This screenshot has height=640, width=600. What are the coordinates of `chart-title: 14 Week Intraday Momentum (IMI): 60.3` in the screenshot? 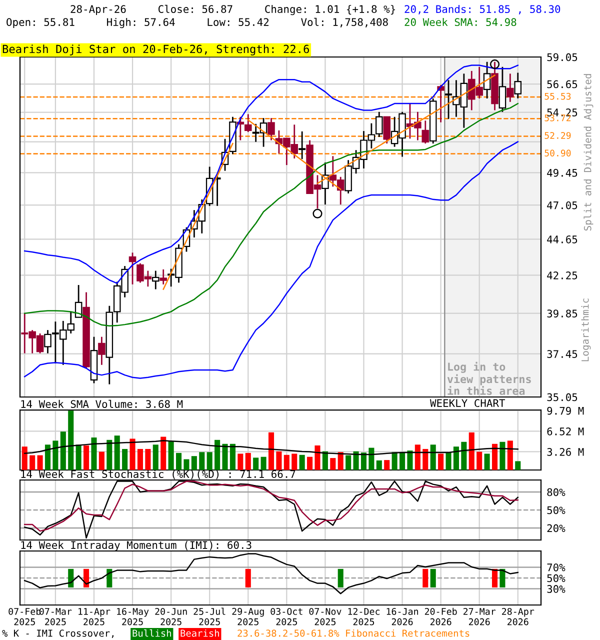 It's located at (136, 545).